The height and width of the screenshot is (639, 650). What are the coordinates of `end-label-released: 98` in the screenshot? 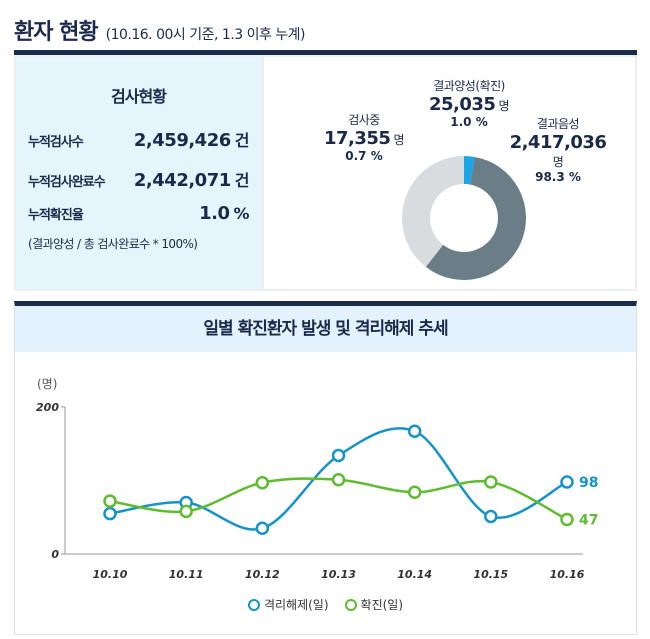 It's located at (588, 483).